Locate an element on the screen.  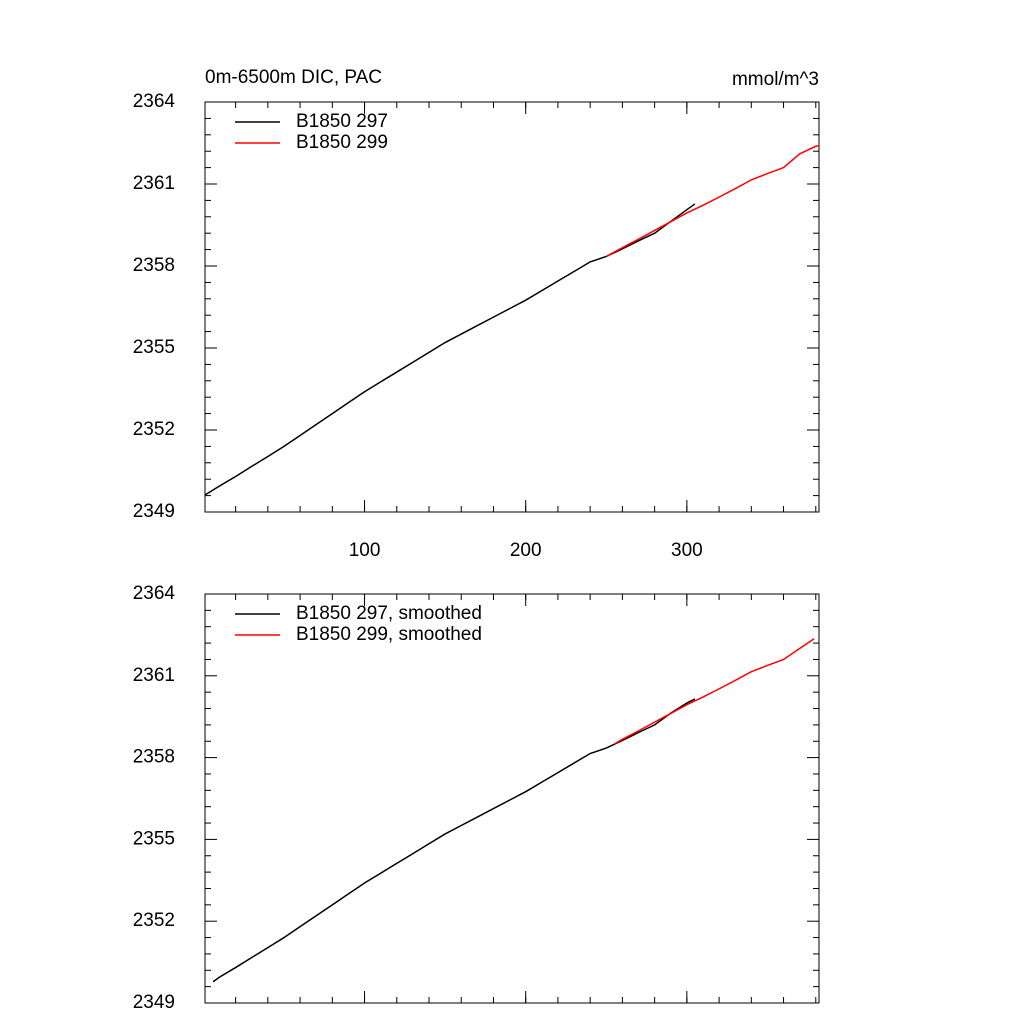
x-tick-label: 100 is located at coordinates (365, 550).